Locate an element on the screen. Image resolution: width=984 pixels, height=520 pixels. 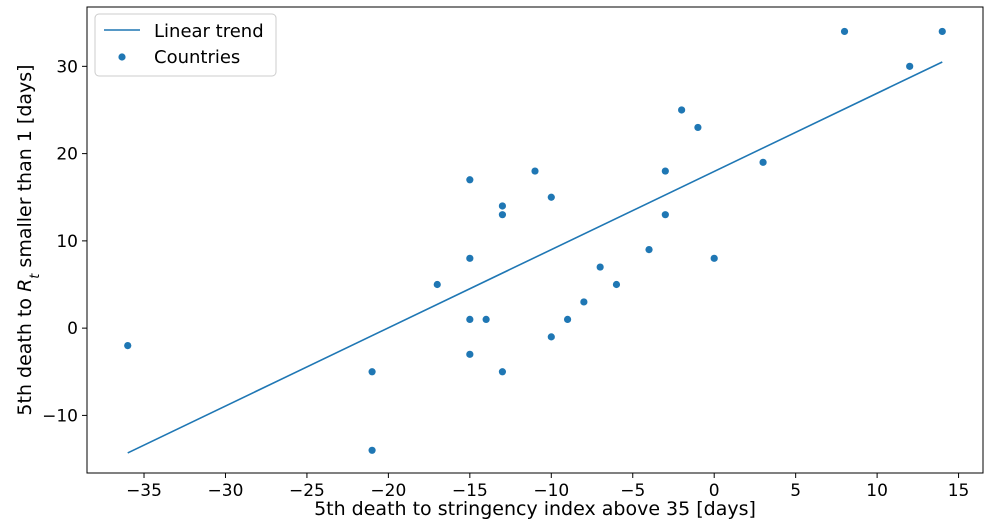
x-tick-label: −5 is located at coordinates (632, 491).